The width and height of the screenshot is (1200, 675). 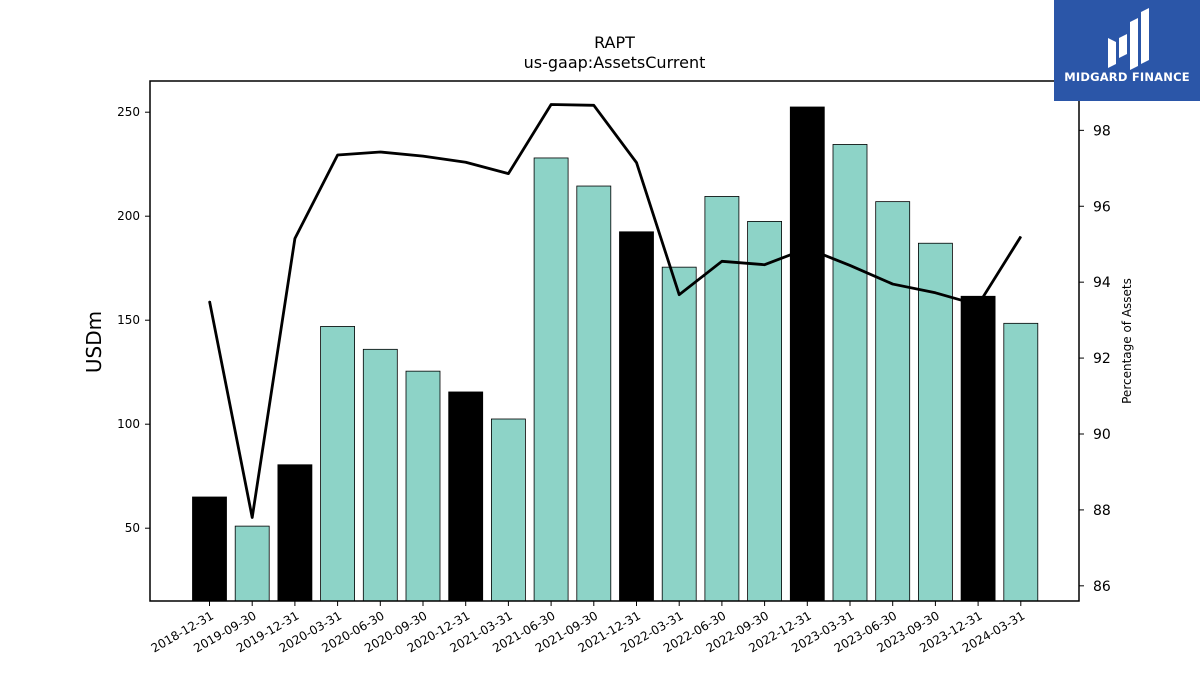 What do you see at coordinates (1102, 207) in the screenshot?
I see `y2-tick-label-96: 96` at bounding box center [1102, 207].